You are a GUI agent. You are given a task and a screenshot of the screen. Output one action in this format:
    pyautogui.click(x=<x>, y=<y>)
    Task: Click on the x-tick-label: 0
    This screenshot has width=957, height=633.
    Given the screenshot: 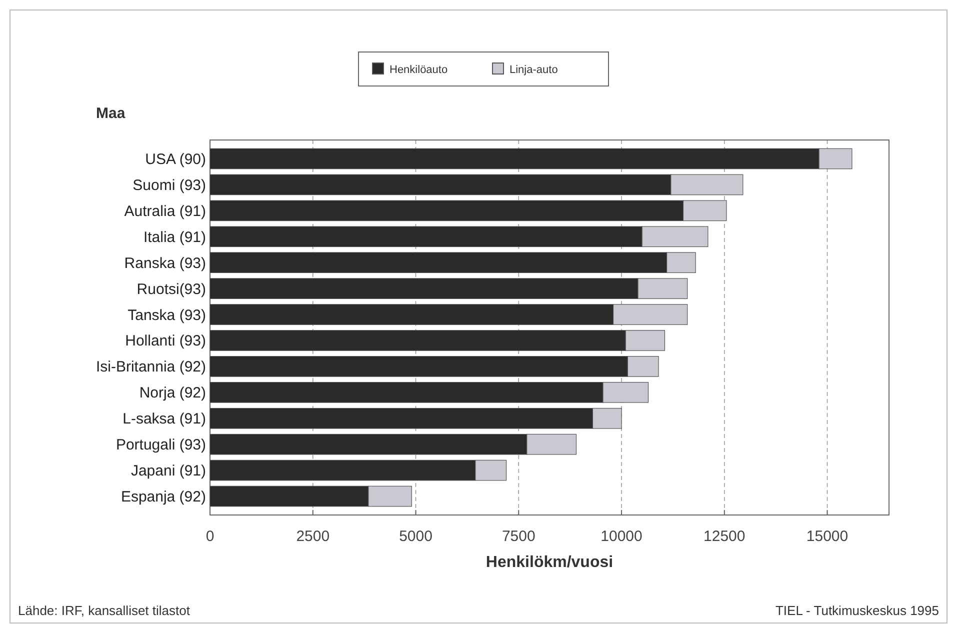 What is the action you would take?
    pyautogui.click(x=210, y=536)
    